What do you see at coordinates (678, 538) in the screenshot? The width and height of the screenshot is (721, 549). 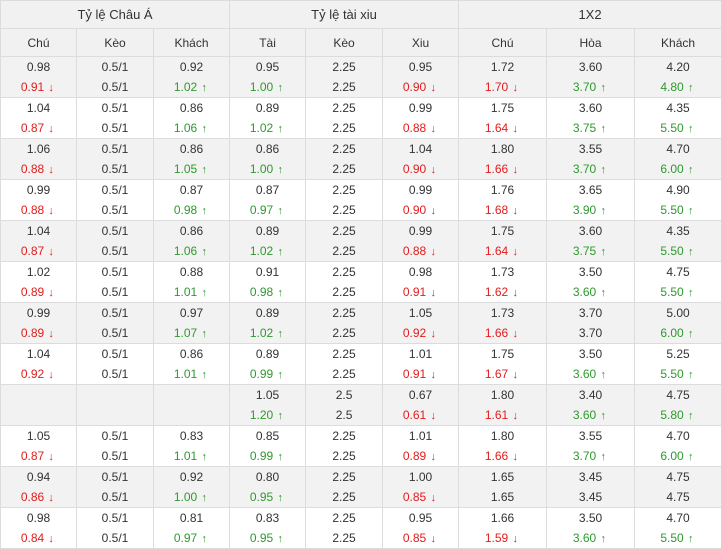 I see `current-odds: 5.50↑` at bounding box center [678, 538].